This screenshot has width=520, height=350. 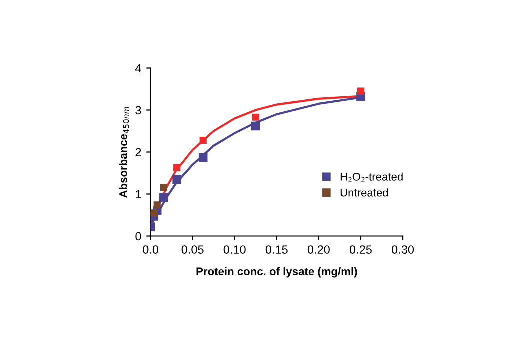 What do you see at coordinates (319, 250) in the screenshot?
I see `x-tick-label: 0.20` at bounding box center [319, 250].